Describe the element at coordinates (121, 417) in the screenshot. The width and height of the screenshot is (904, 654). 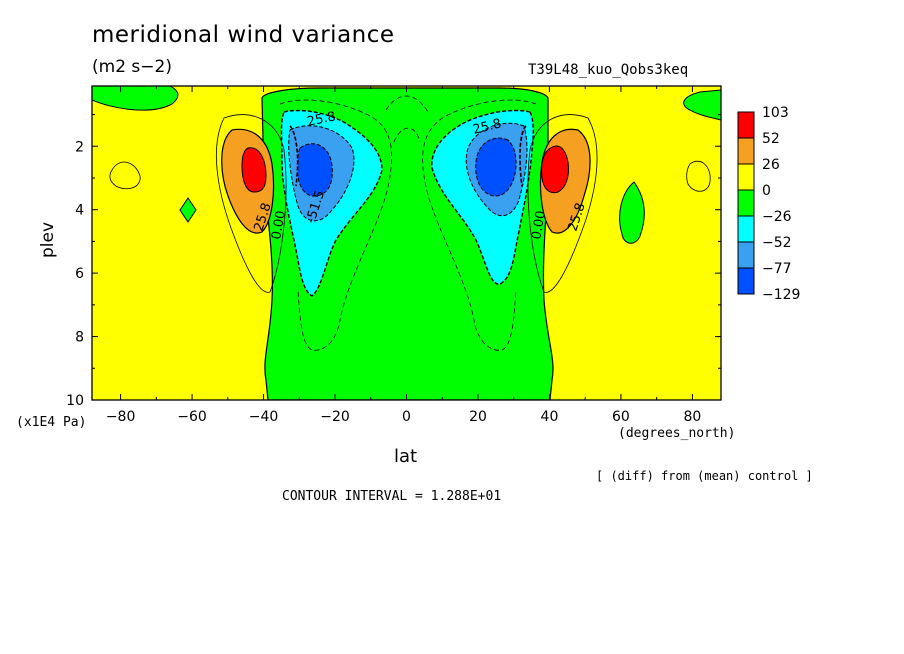
I see `x-tick-label: −80` at that location.